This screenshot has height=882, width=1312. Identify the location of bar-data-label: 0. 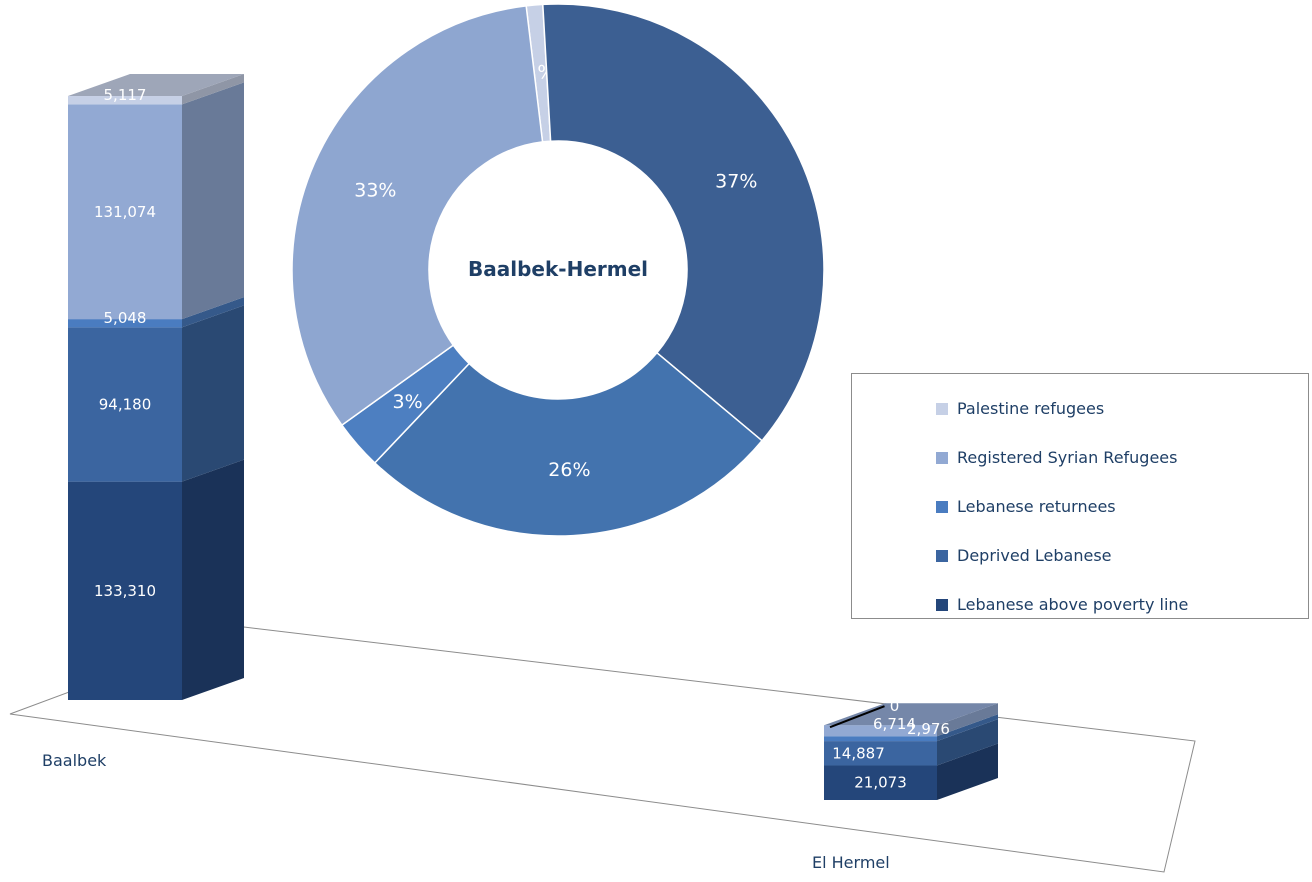
(895, 706).